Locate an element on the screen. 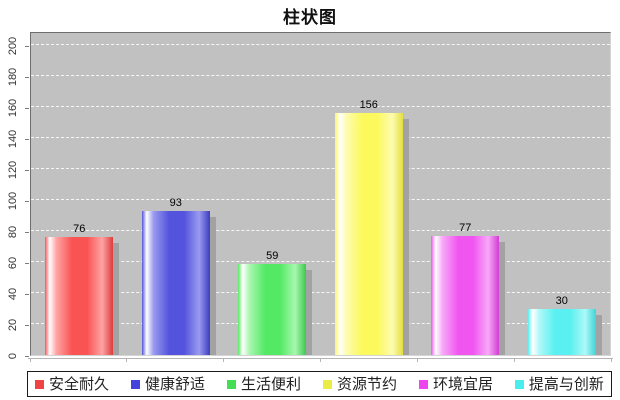 The image size is (620, 400). y-tick-label: 160 is located at coordinates (13, 108).